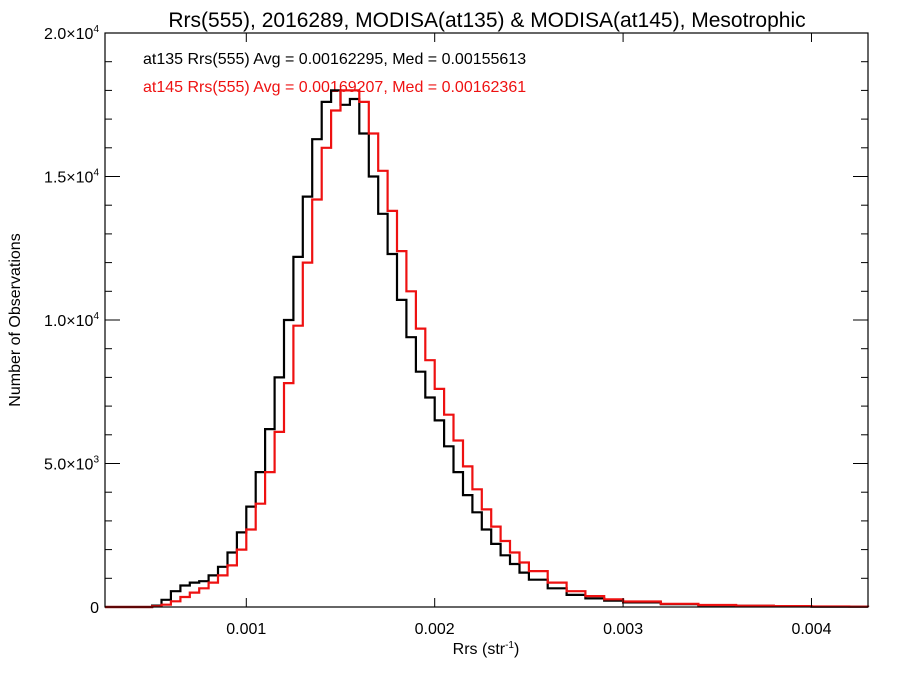  I want to click on y-tick-mantissa-1: 5.0×10, so click(68, 465).